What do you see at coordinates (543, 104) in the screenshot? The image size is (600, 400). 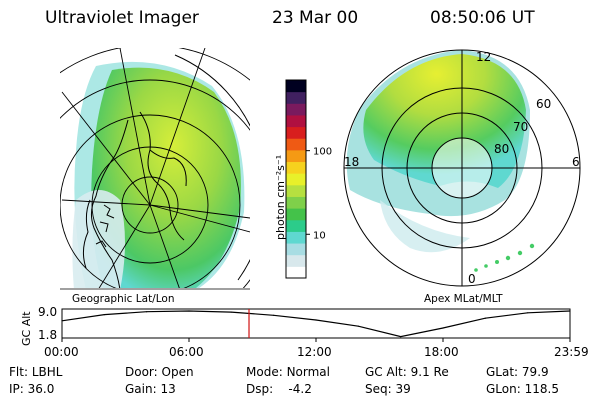 I see `mlat-label-60: 60` at bounding box center [543, 104].